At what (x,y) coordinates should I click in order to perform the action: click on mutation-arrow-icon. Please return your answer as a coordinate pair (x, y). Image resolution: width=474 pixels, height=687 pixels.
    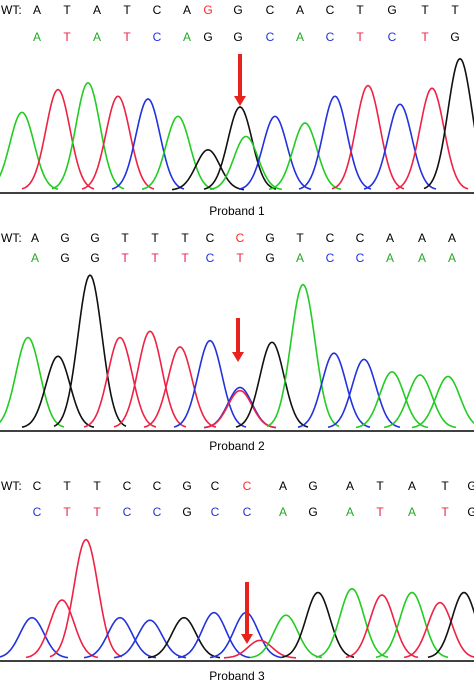
    Looking at the image, I should click on (238, 340).